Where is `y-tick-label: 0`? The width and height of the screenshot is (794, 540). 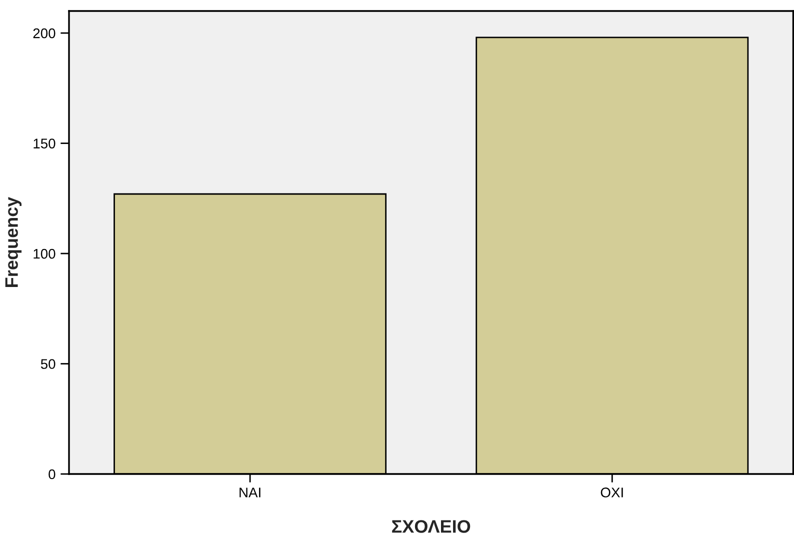
y-tick-label: 0 is located at coordinates (52, 474).